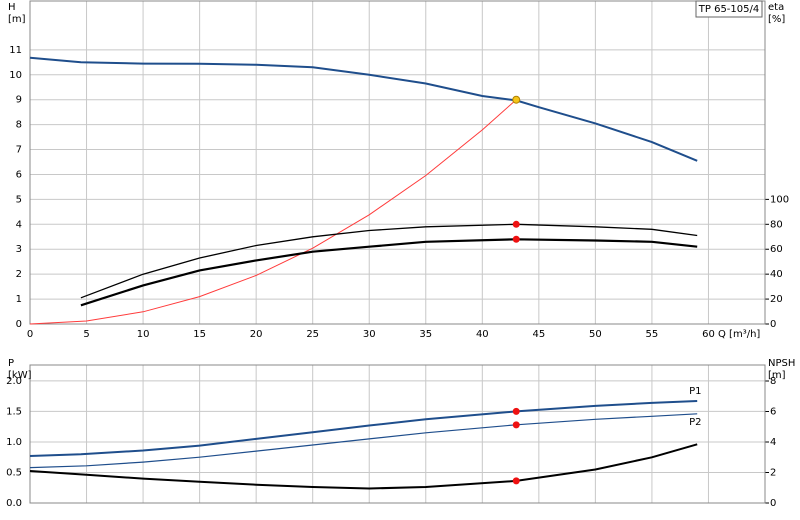 This screenshot has height=520, width=800. Describe the element at coordinates (15, 50) in the screenshot. I see `y-tick-label: 11` at that location.